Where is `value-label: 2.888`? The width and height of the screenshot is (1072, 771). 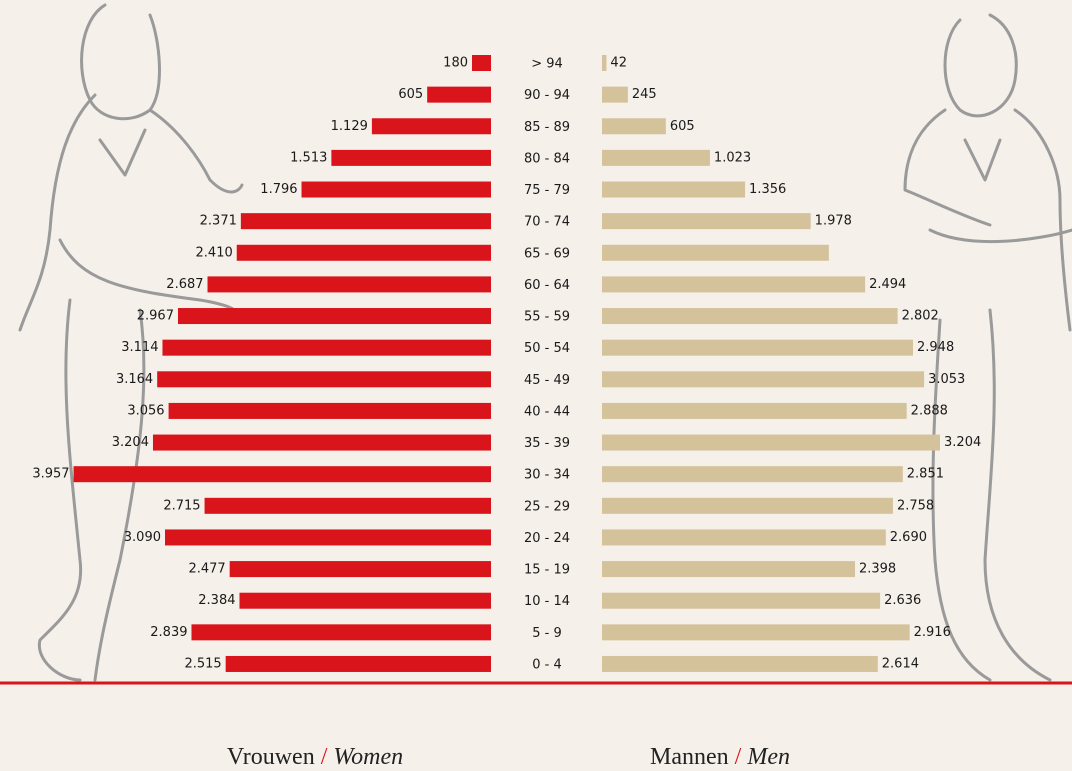
value-label: 2.888 is located at coordinates (929, 410).